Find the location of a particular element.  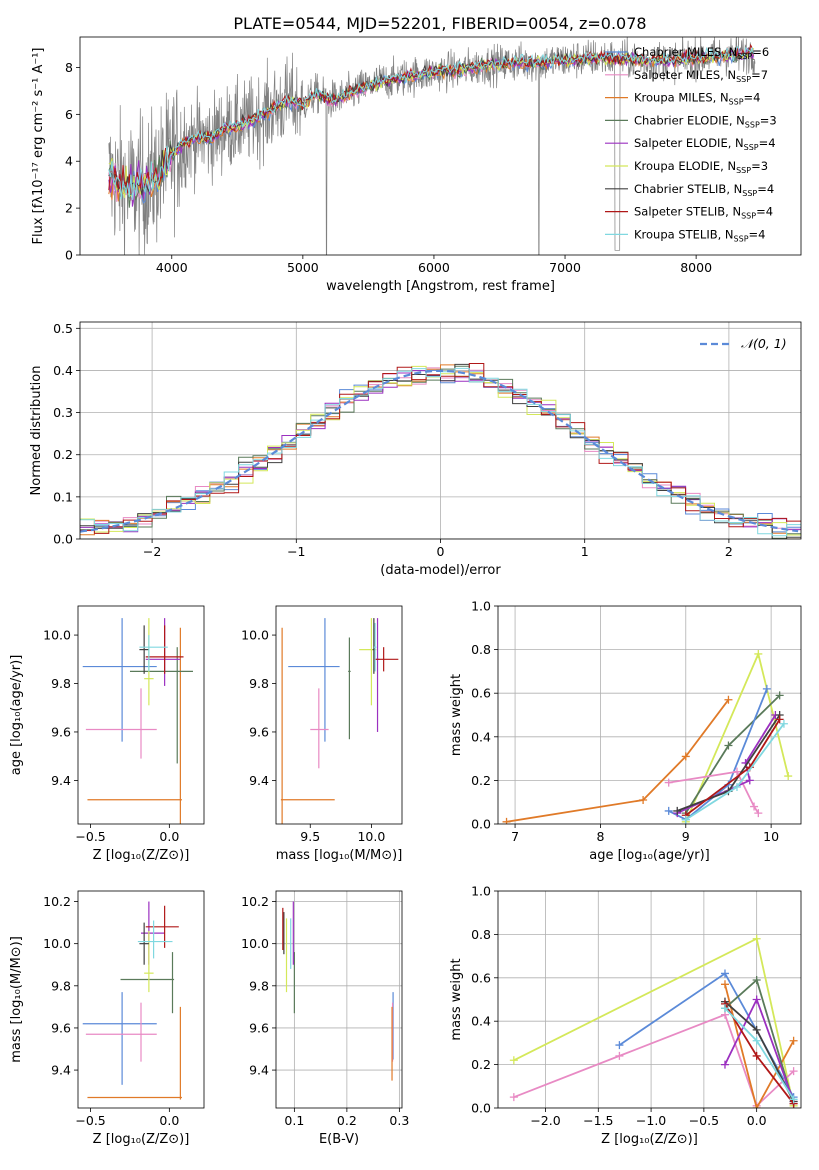

x-axis-label: wavelength [Angstrom, rest frame] is located at coordinates (440, 286).